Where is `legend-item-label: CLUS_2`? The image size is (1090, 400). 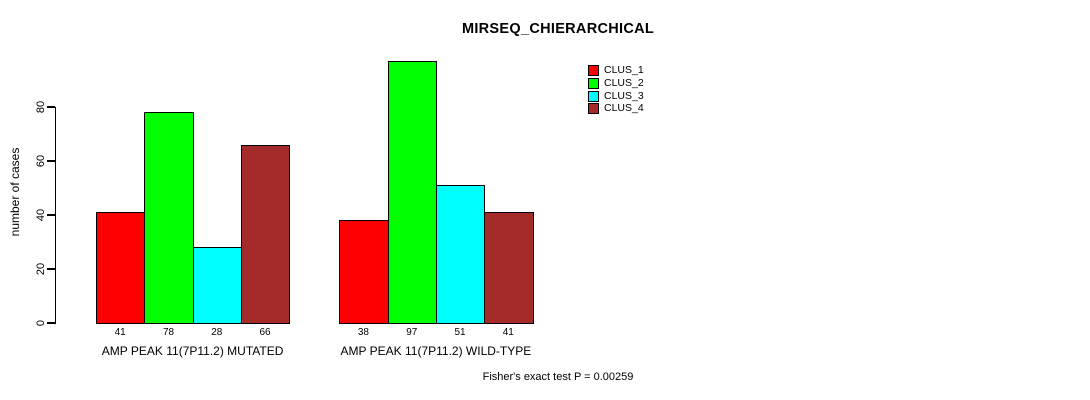 legend-item-label: CLUS_2 is located at coordinates (624, 82).